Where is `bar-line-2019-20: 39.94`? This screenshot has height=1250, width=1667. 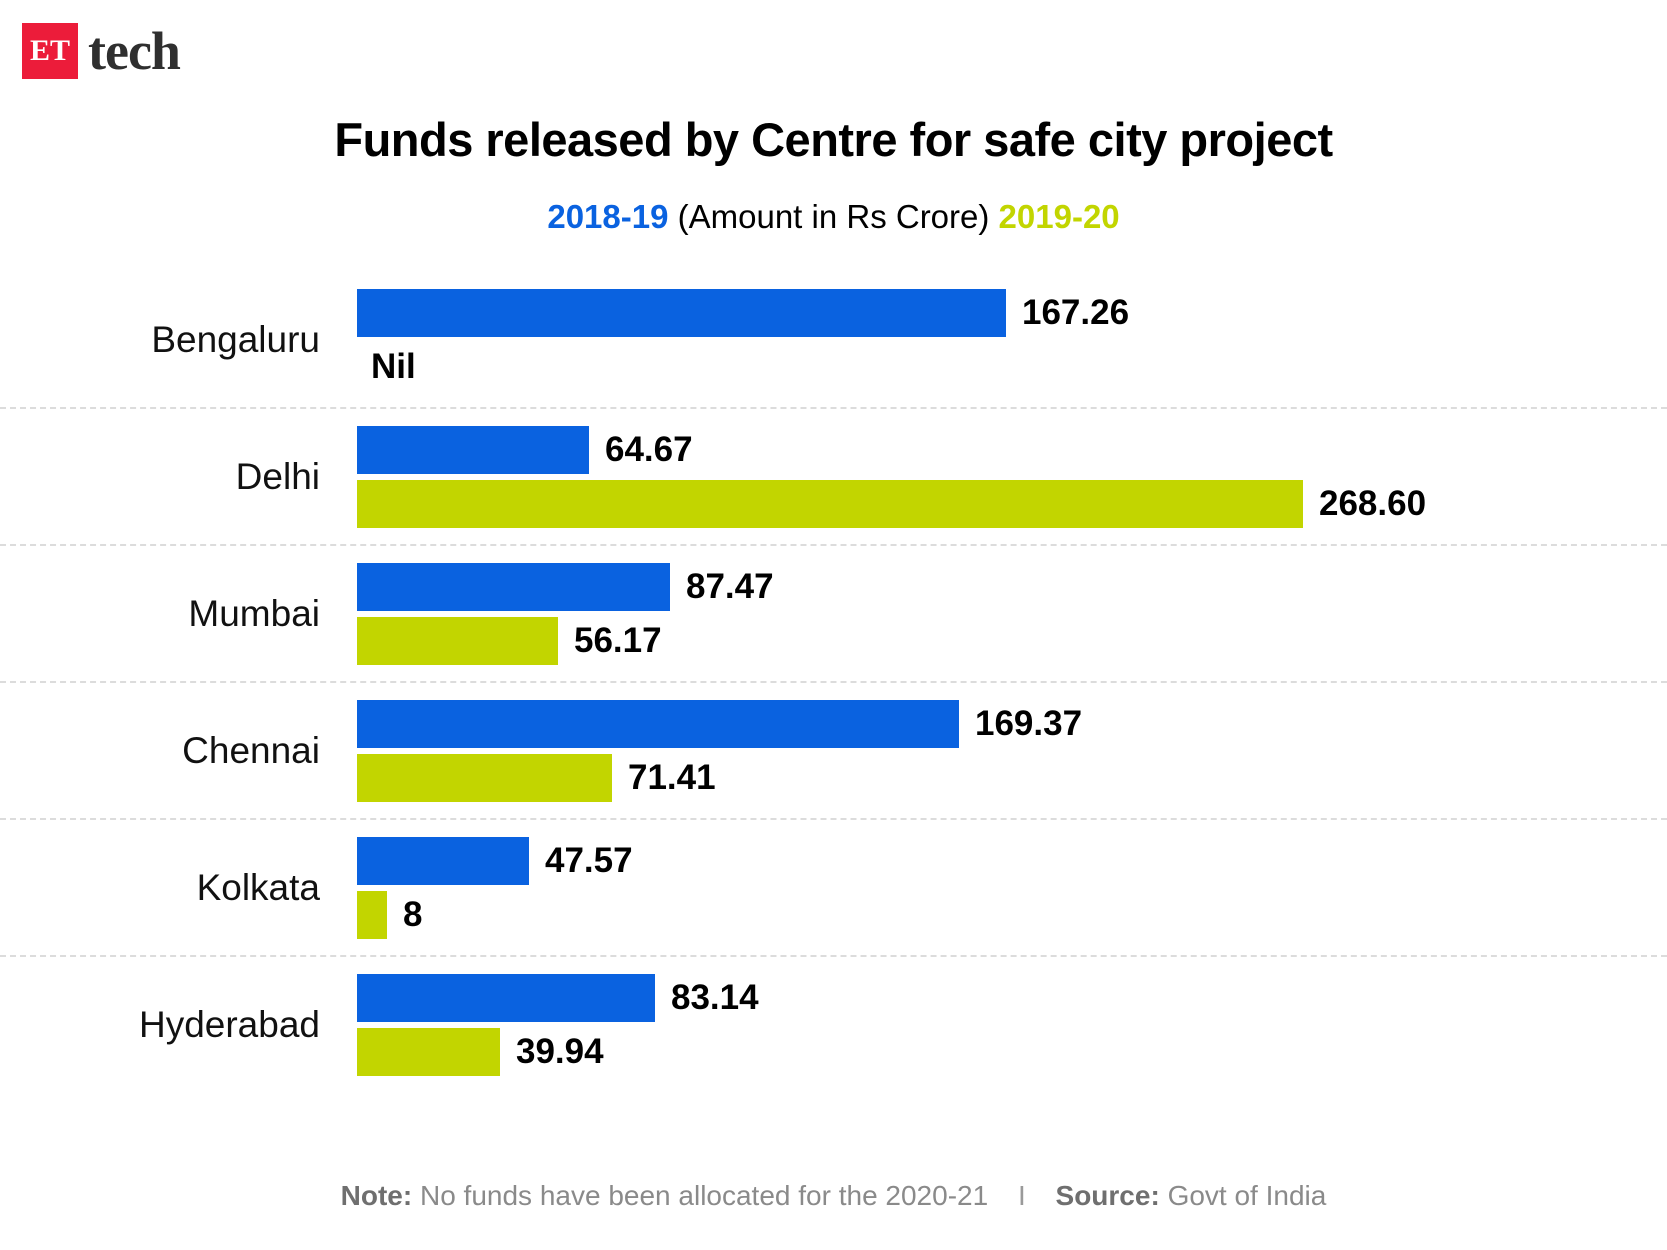
bar-line-2019-20: 39.94 is located at coordinates (1002, 1051).